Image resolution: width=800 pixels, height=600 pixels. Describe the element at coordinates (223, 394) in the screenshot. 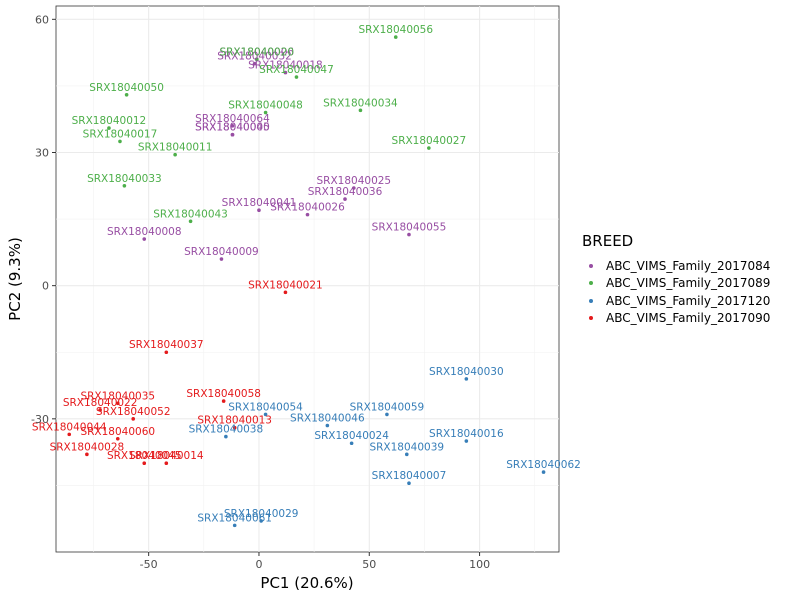

I see `point-label: SRX18040058` at that location.